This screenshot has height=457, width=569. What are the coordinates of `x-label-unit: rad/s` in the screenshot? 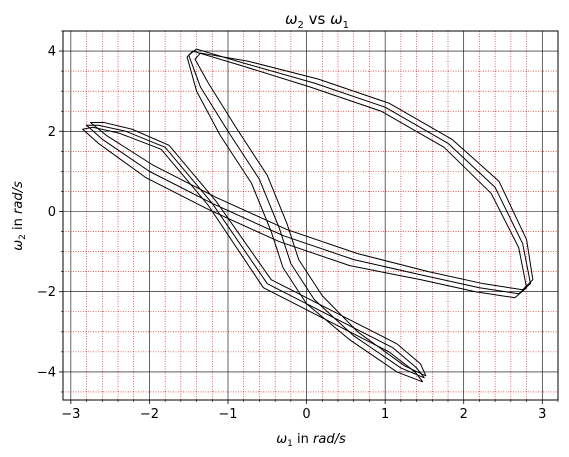 It's located at (329, 439).